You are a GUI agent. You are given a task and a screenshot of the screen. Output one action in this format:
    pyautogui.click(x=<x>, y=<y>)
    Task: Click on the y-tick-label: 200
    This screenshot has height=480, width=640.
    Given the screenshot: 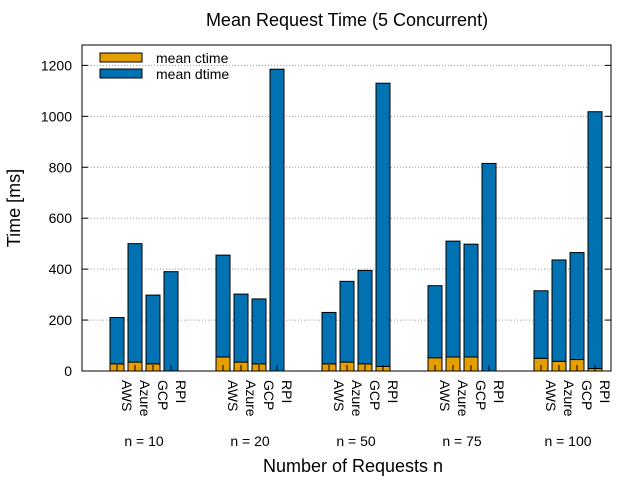 What is the action you would take?
    pyautogui.click(x=61, y=320)
    